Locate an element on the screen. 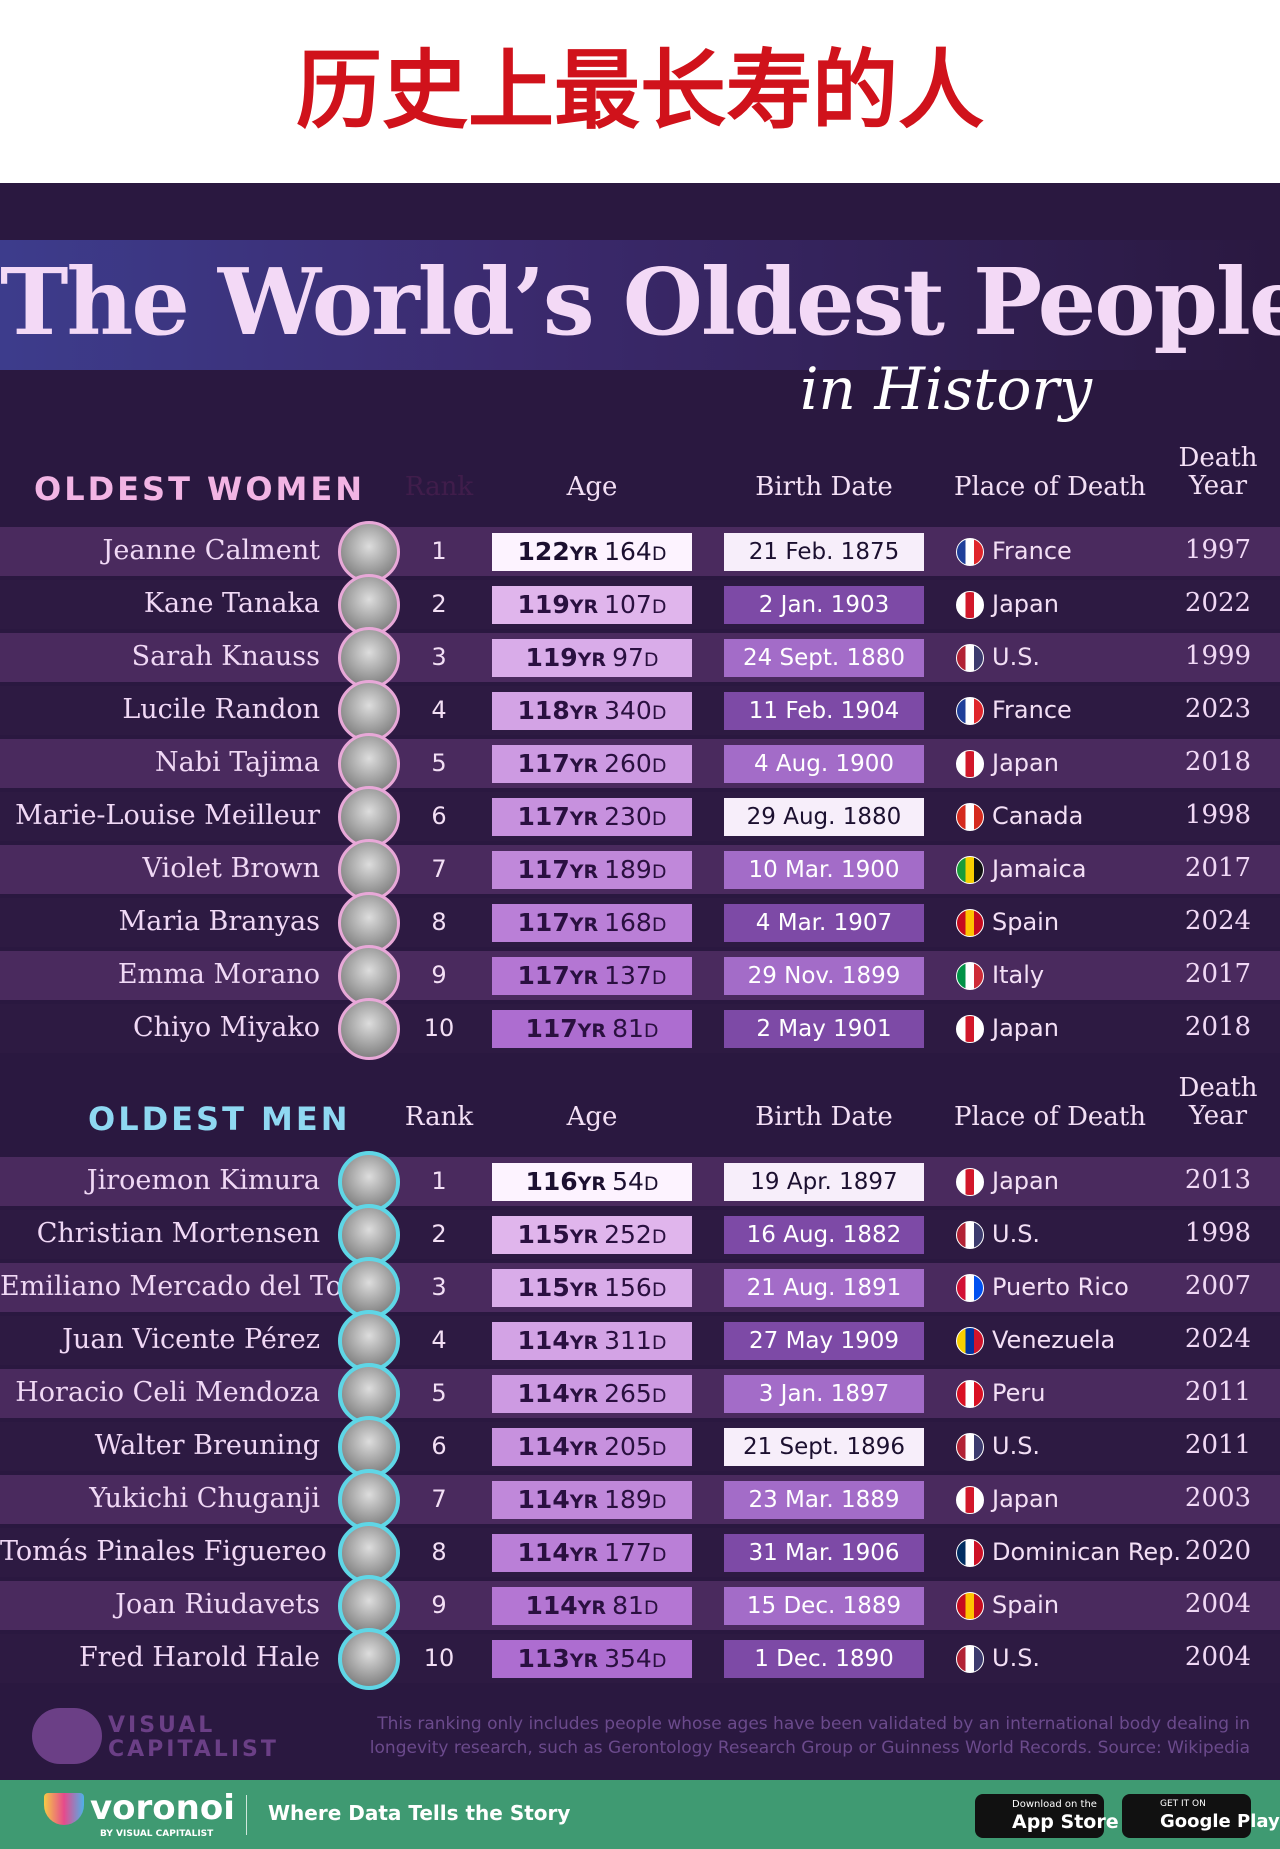 Image resolution: width=1280 pixels, height=1849 pixels. column-place: Place of Death is located at coordinates (1050, 487).